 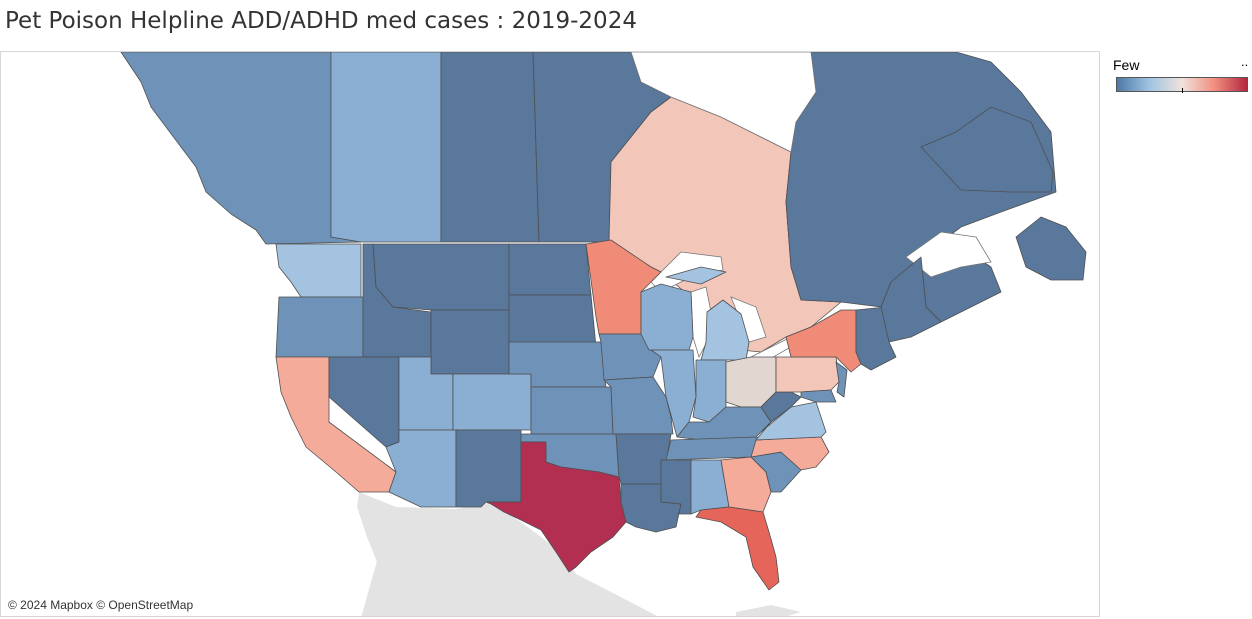 I want to click on region-maryland, so click(x=818, y=396).